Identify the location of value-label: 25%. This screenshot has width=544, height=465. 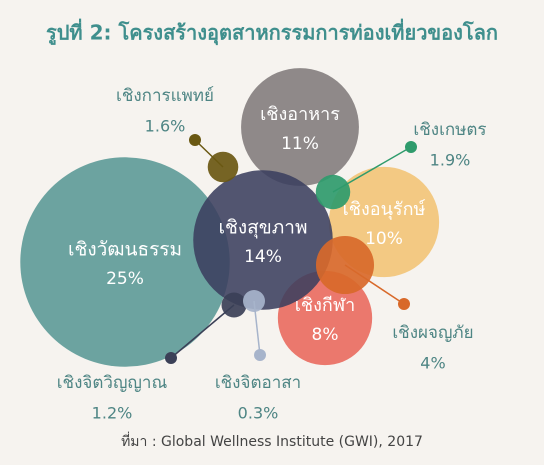
(125, 279).